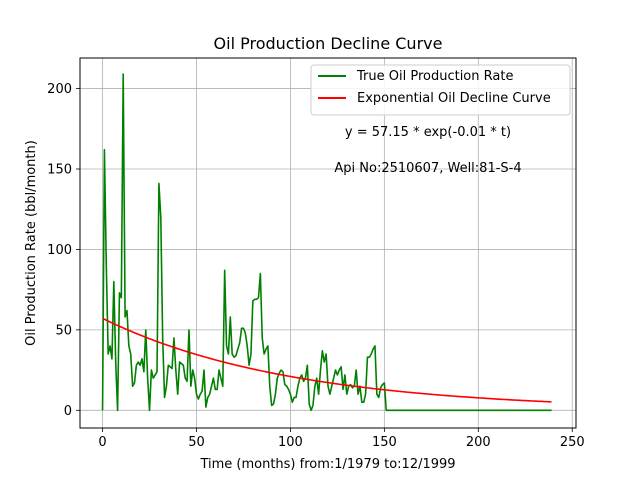 Image resolution: width=640 pixels, height=480 pixels. I want to click on x-tick-label: 200, so click(478, 442).